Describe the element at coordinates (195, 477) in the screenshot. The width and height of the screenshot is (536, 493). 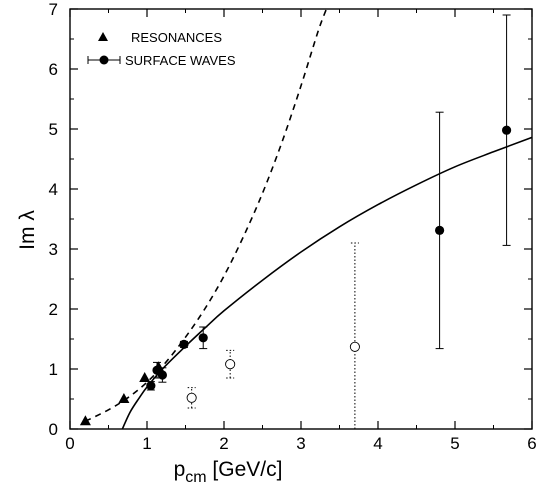
I see `x-axis-title-sub: cm` at that location.